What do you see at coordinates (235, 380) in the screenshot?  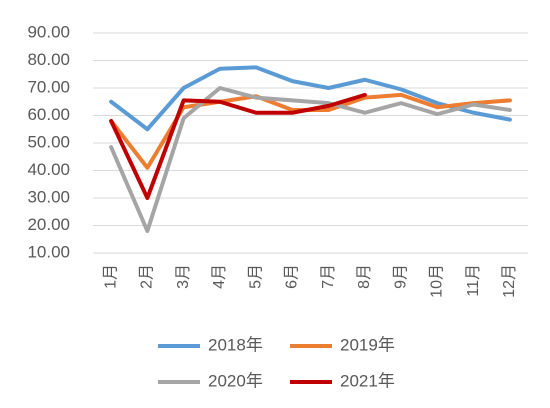 I see `legend-label: 2020年` at bounding box center [235, 380].